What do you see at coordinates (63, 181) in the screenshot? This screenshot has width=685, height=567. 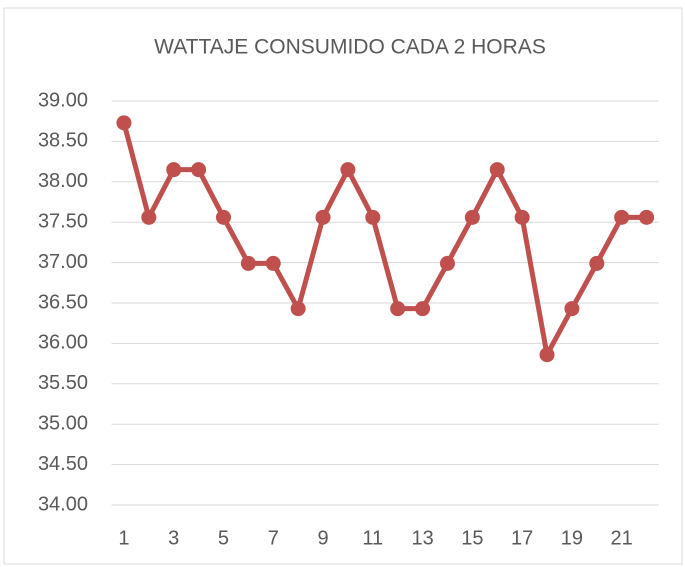 I see `y-tick-label: 38.00` at bounding box center [63, 181].